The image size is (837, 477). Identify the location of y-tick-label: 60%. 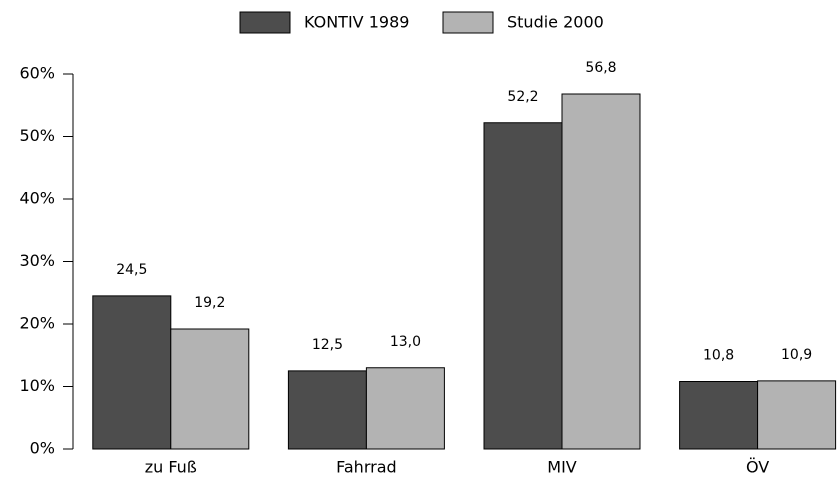
(37, 73).